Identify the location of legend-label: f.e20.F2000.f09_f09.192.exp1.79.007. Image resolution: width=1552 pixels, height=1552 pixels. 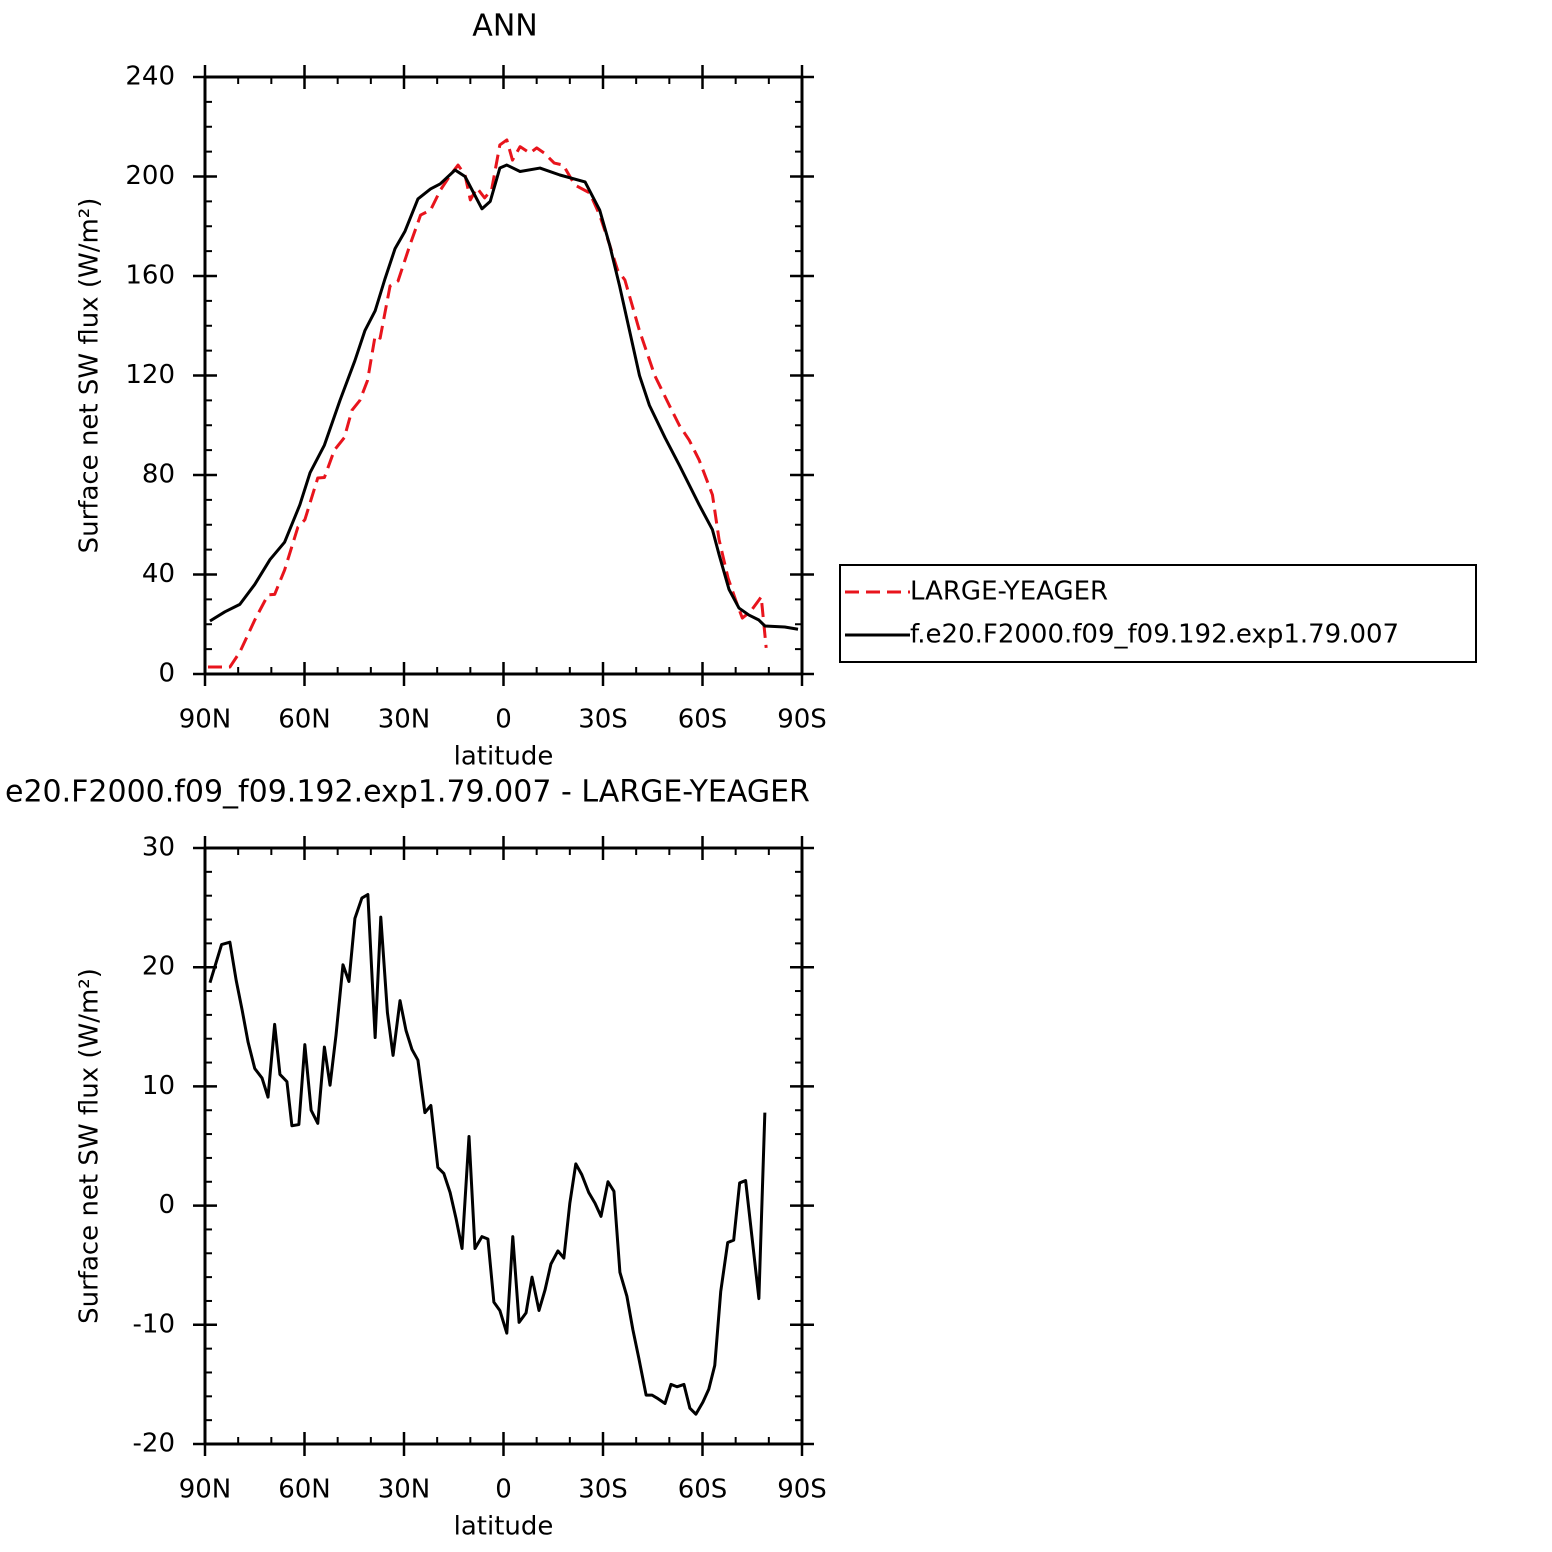
(1154, 635).